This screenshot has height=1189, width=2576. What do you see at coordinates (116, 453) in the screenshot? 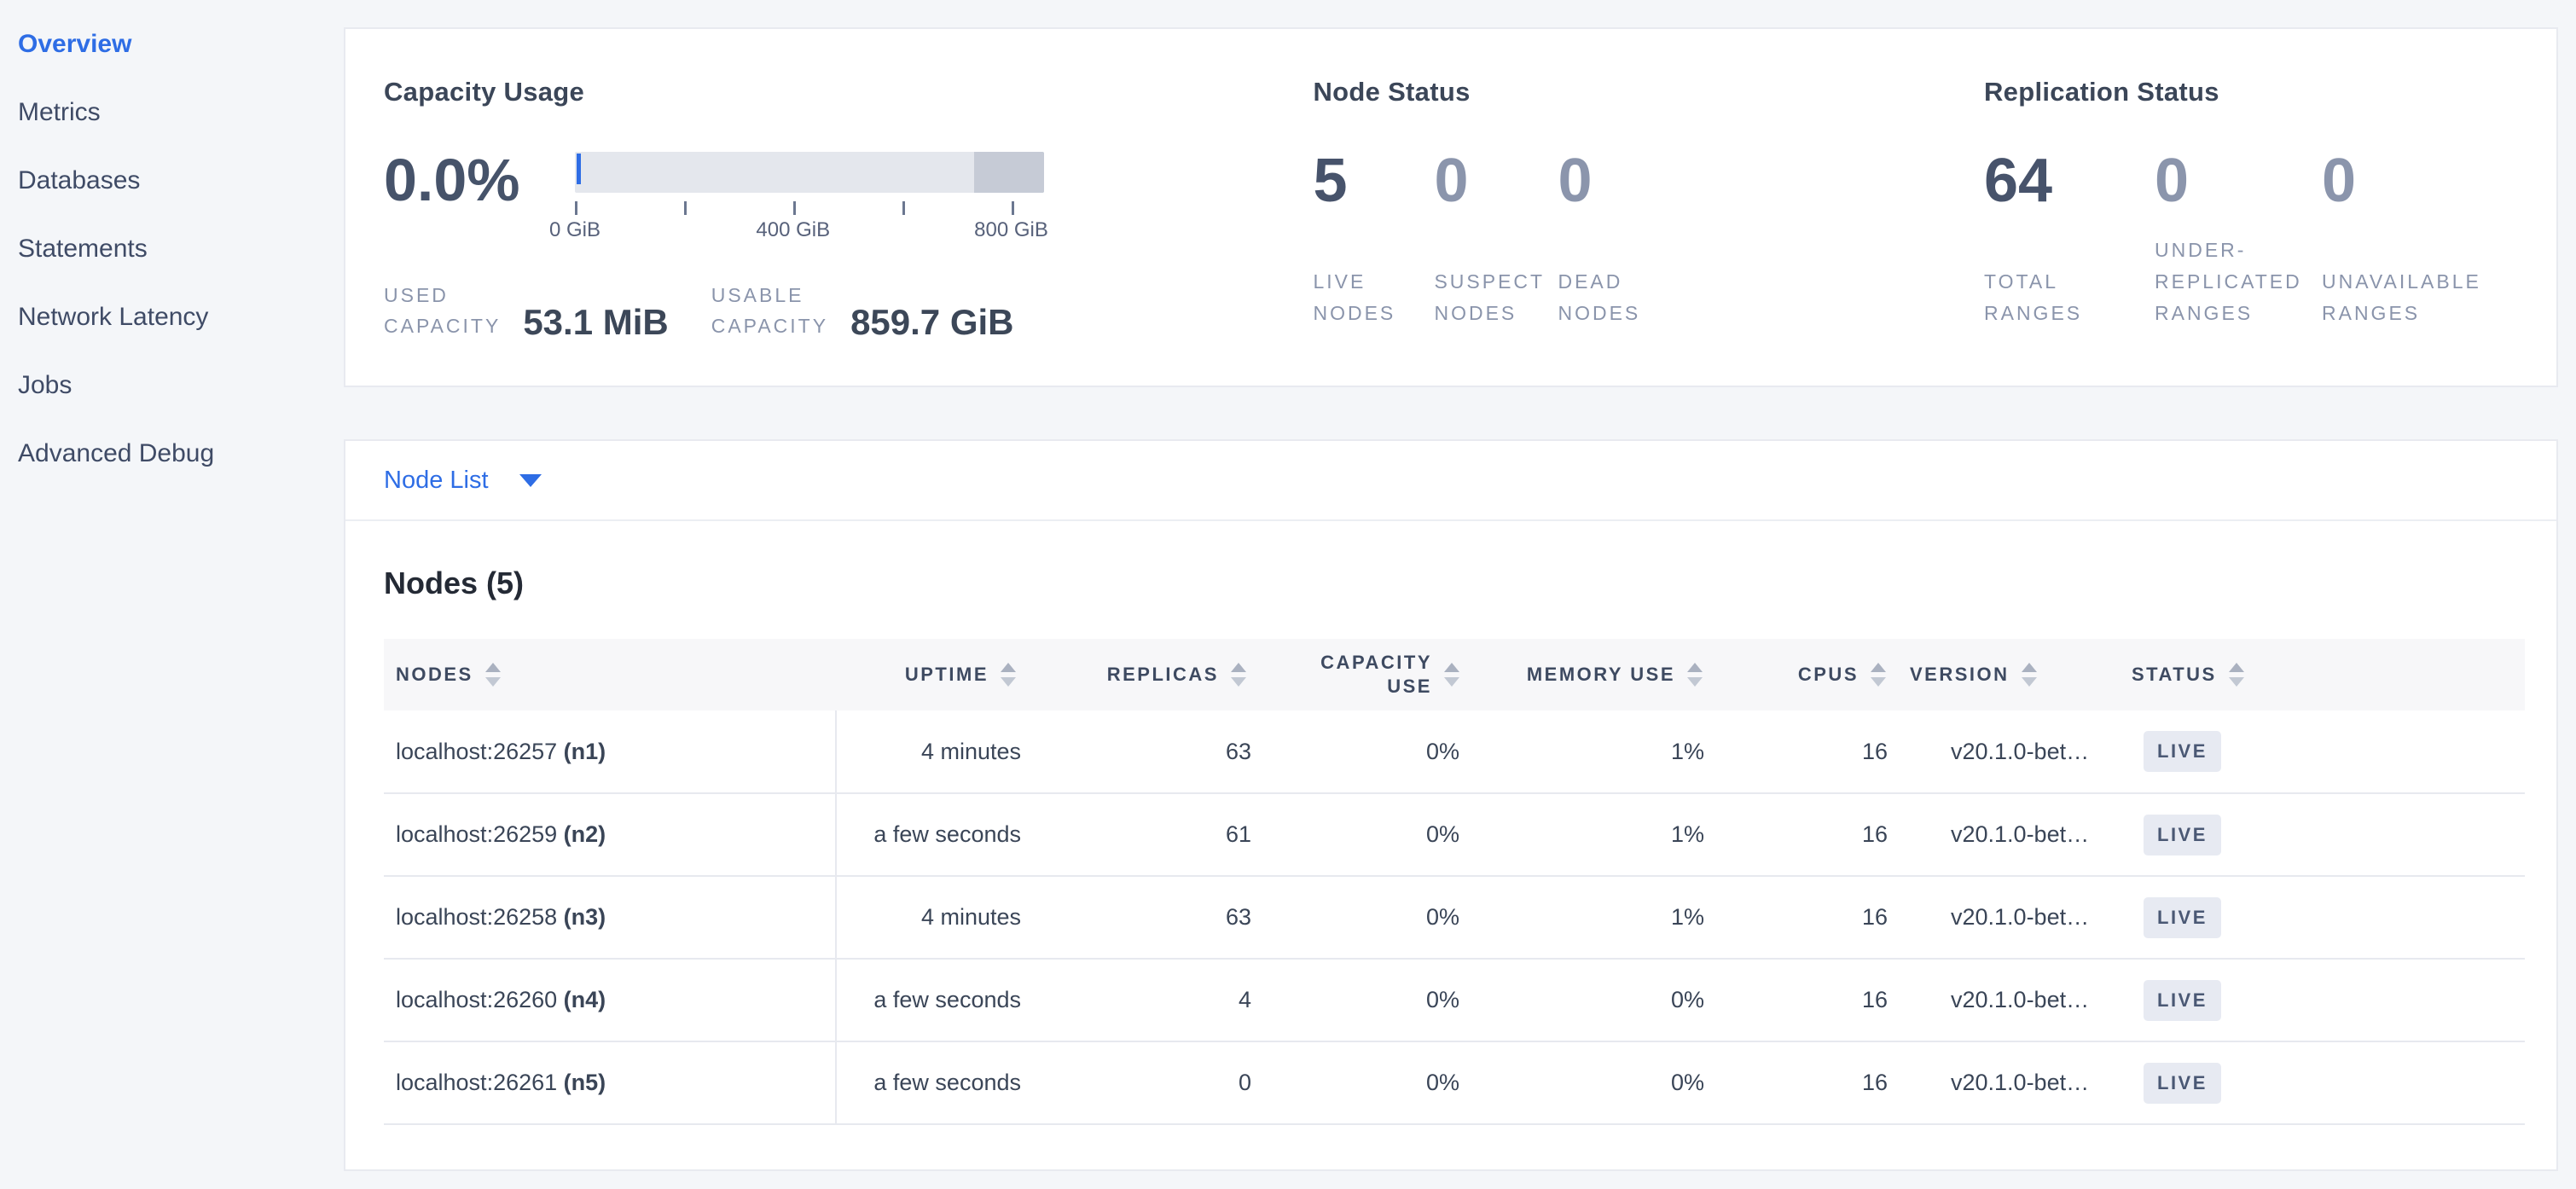
I see `sidebar-item-advanced-debug: Advanced Debug` at bounding box center [116, 453].